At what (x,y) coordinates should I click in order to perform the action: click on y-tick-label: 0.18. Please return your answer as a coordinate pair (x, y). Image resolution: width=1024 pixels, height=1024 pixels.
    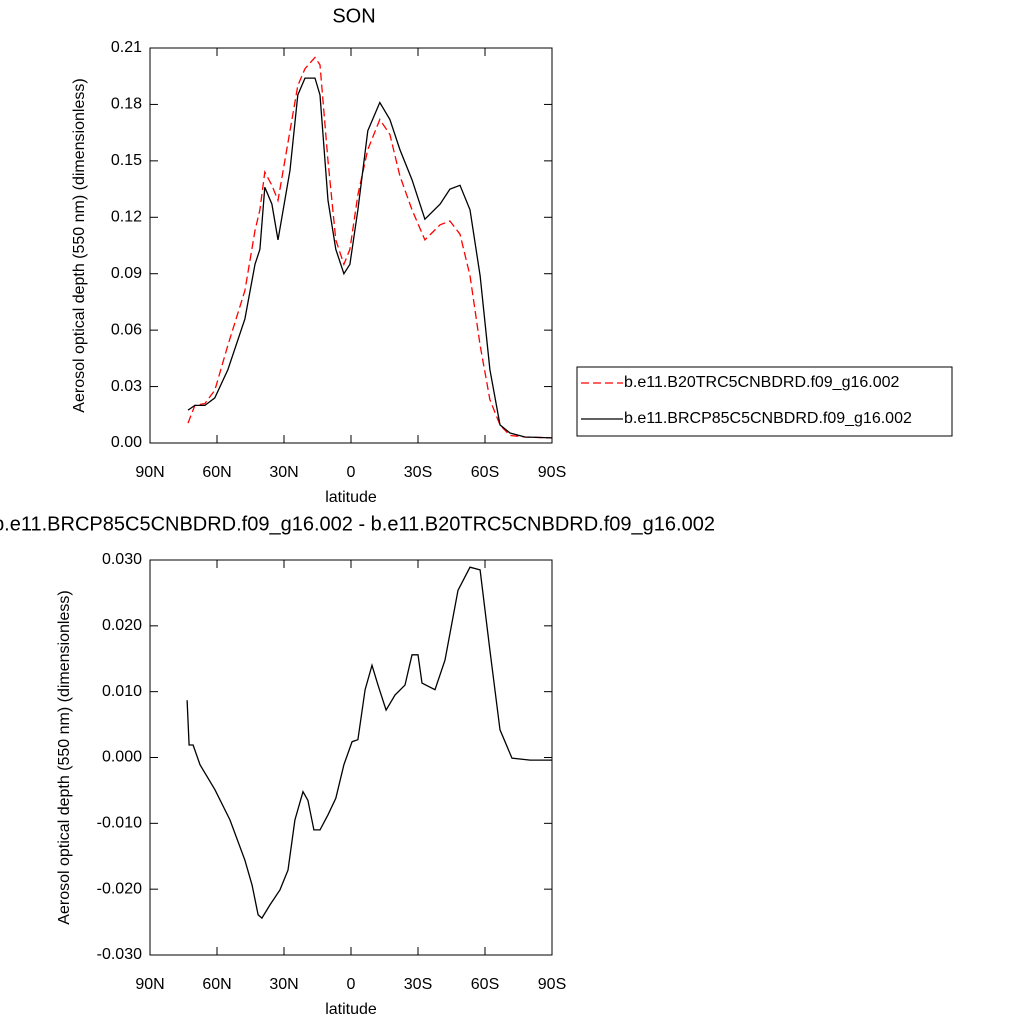
    Looking at the image, I should click on (126, 104).